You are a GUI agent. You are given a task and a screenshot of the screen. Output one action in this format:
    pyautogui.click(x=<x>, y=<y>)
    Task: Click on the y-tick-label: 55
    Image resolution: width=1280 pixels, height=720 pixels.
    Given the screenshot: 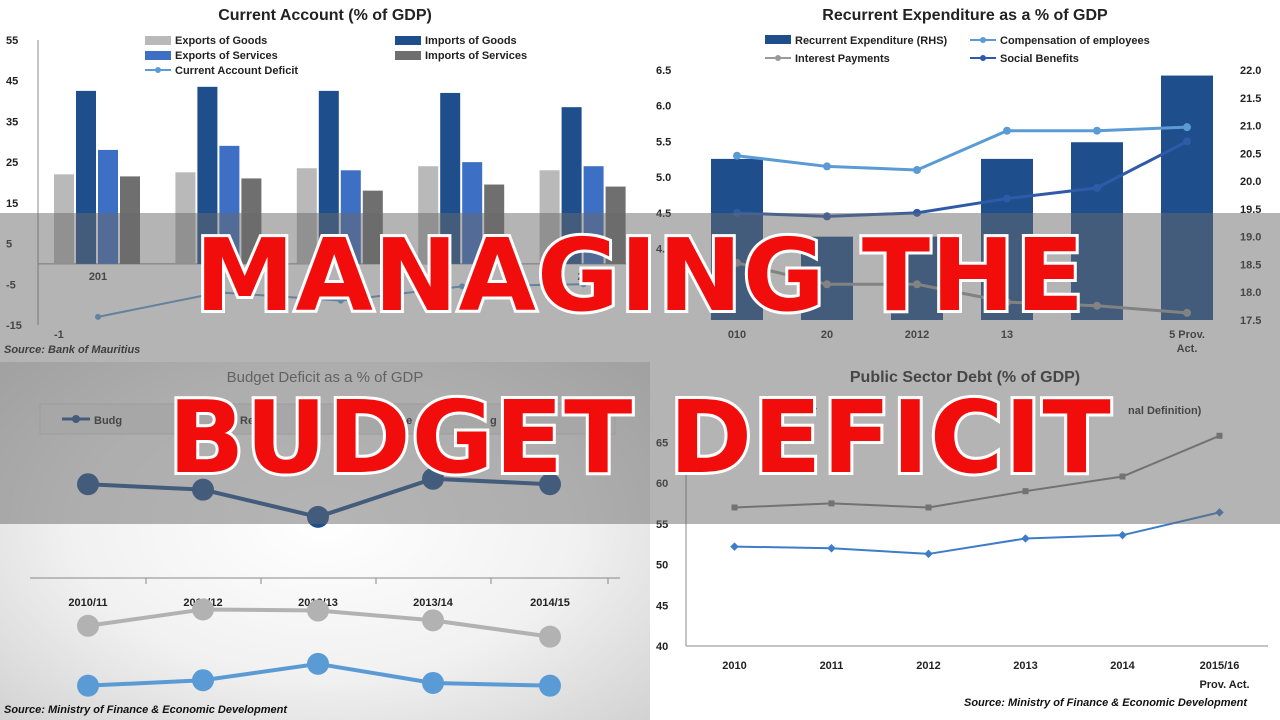 What is the action you would take?
    pyautogui.click(x=12, y=41)
    